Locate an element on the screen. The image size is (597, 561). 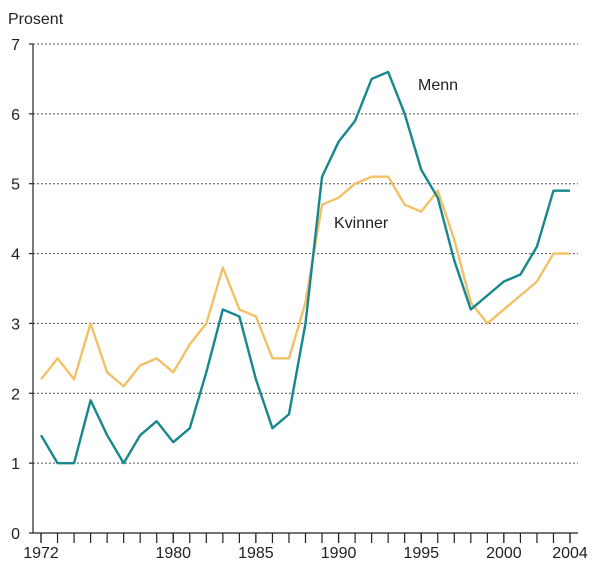
y-tick-label: 6 is located at coordinates (15, 115).